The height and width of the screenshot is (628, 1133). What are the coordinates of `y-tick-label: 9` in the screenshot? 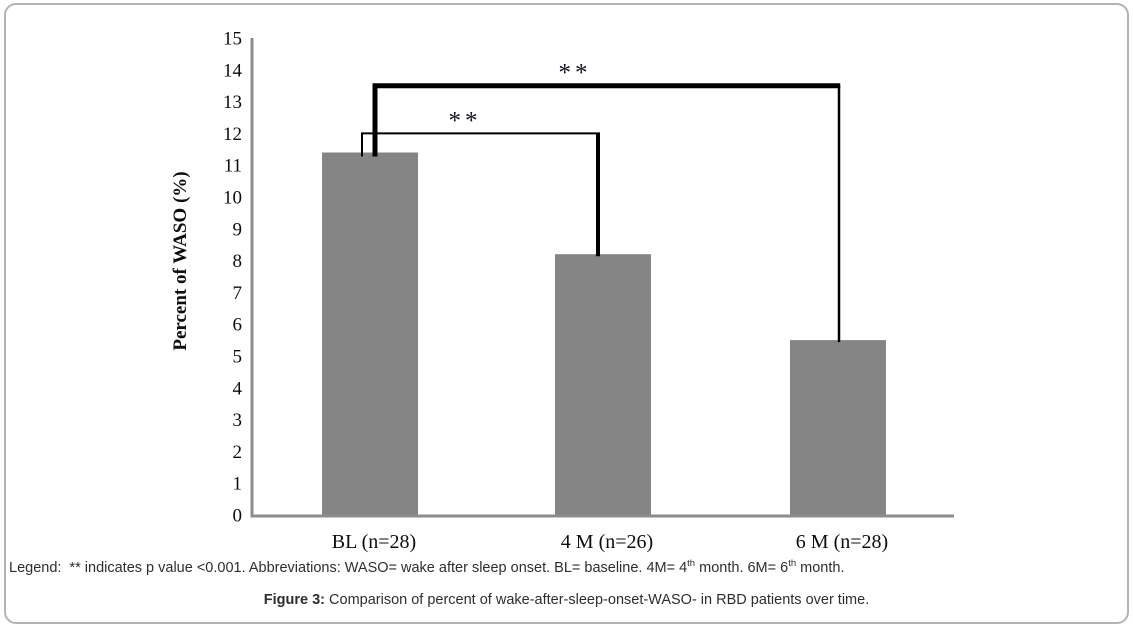 It's located at (238, 229).